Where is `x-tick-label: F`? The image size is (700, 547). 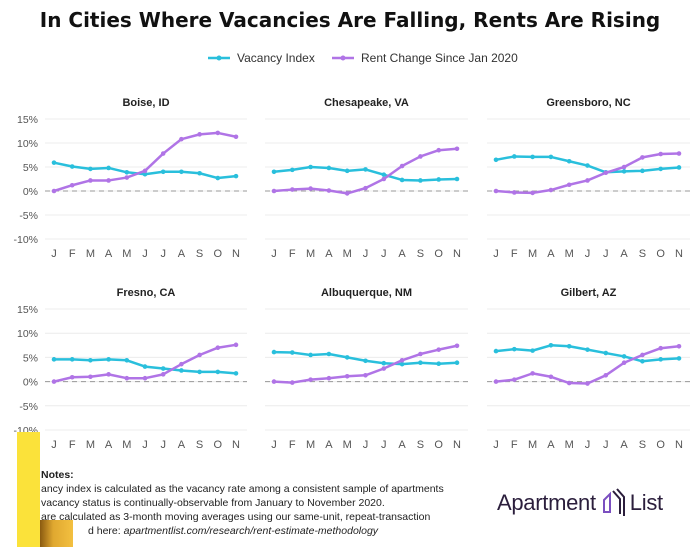
x-tick-label: F is located at coordinates (72, 445).